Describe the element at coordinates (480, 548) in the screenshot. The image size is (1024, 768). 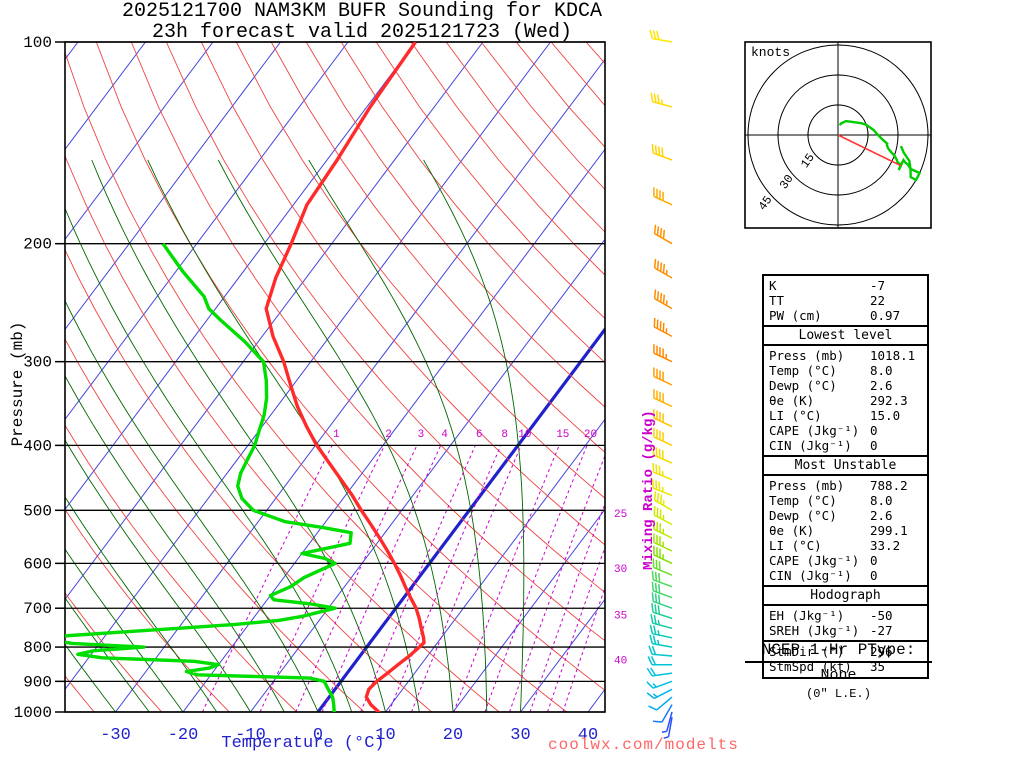
I see `mixing-ratio-labels: 1 2 3 4 6 8 10 15 20 25 30 35 40` at that location.